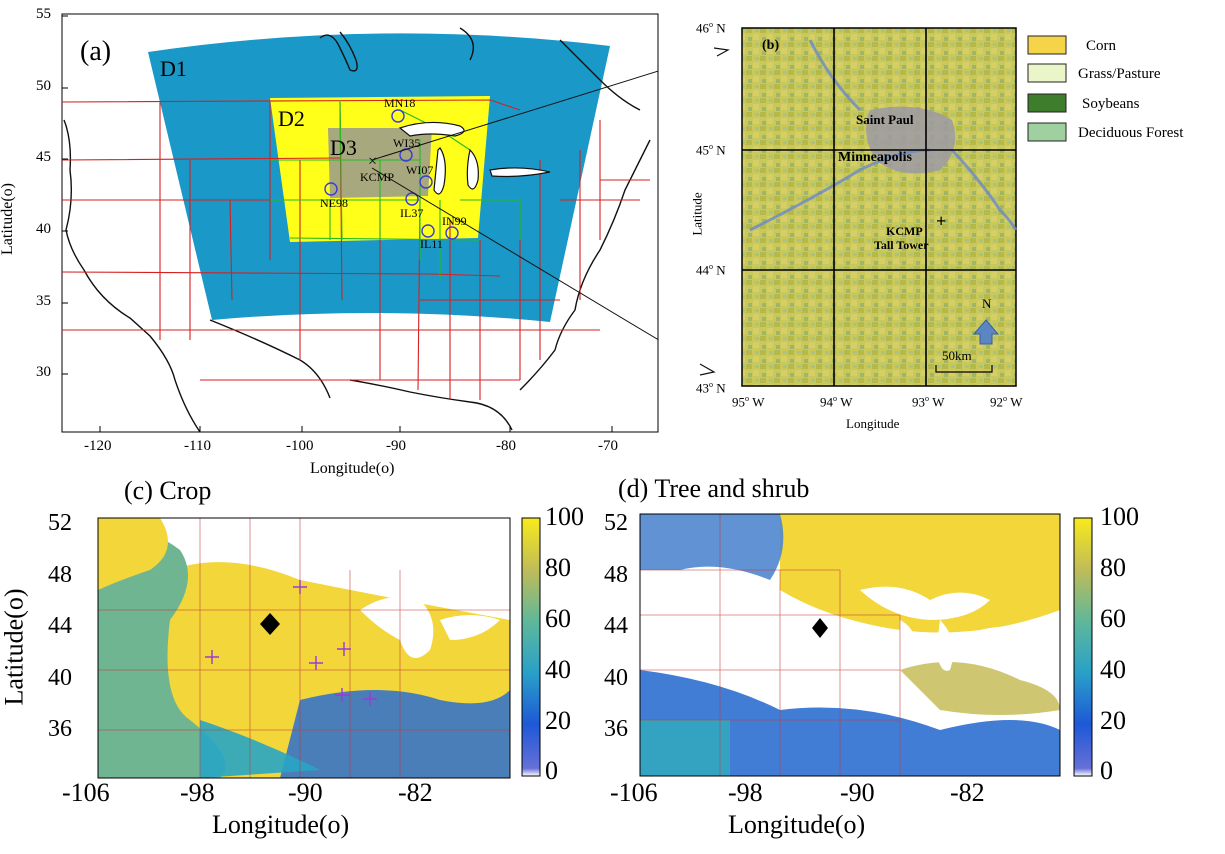  What do you see at coordinates (334, 203) in the screenshot?
I see `site-label: NE98` at bounding box center [334, 203].